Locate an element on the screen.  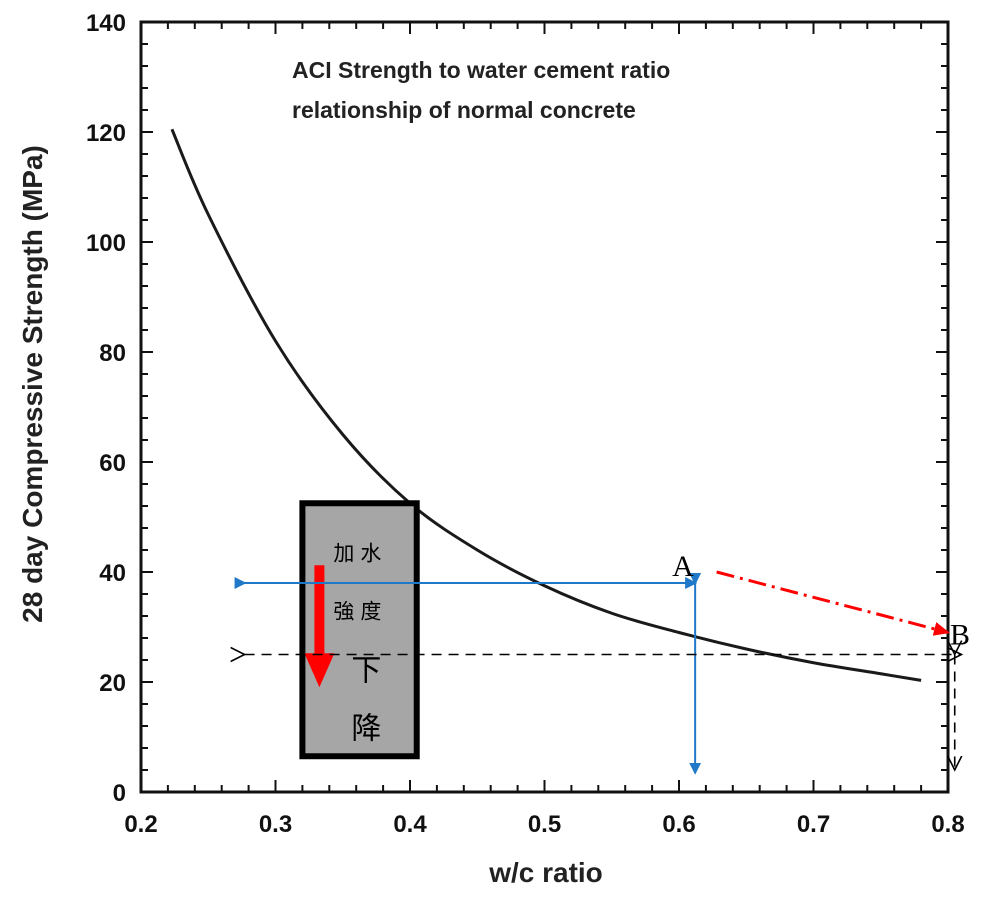
red-down-arrow-shaft is located at coordinates (319, 613).